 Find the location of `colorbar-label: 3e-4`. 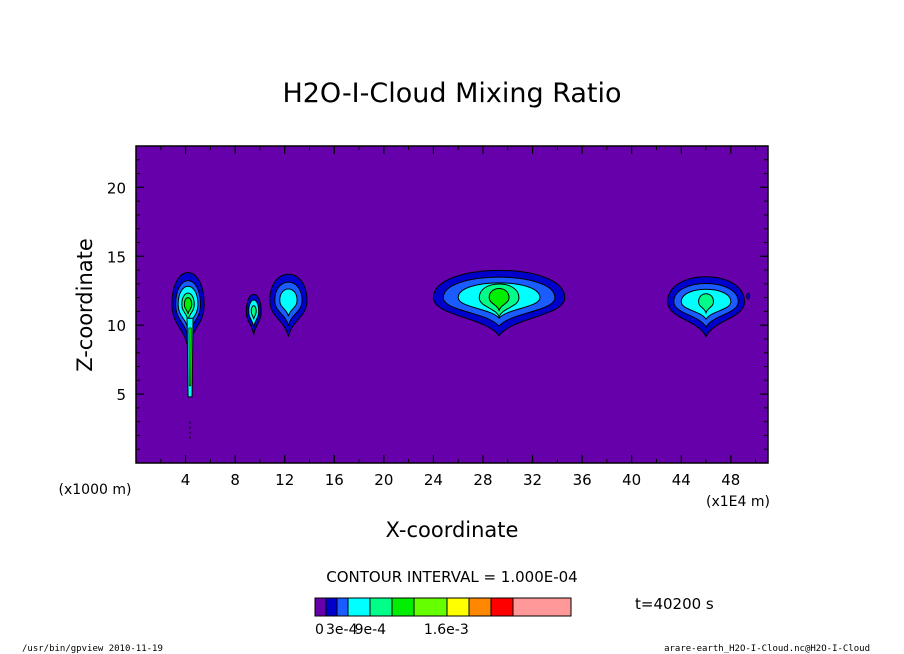

colorbar-label: 3e-4 is located at coordinates (342, 630).